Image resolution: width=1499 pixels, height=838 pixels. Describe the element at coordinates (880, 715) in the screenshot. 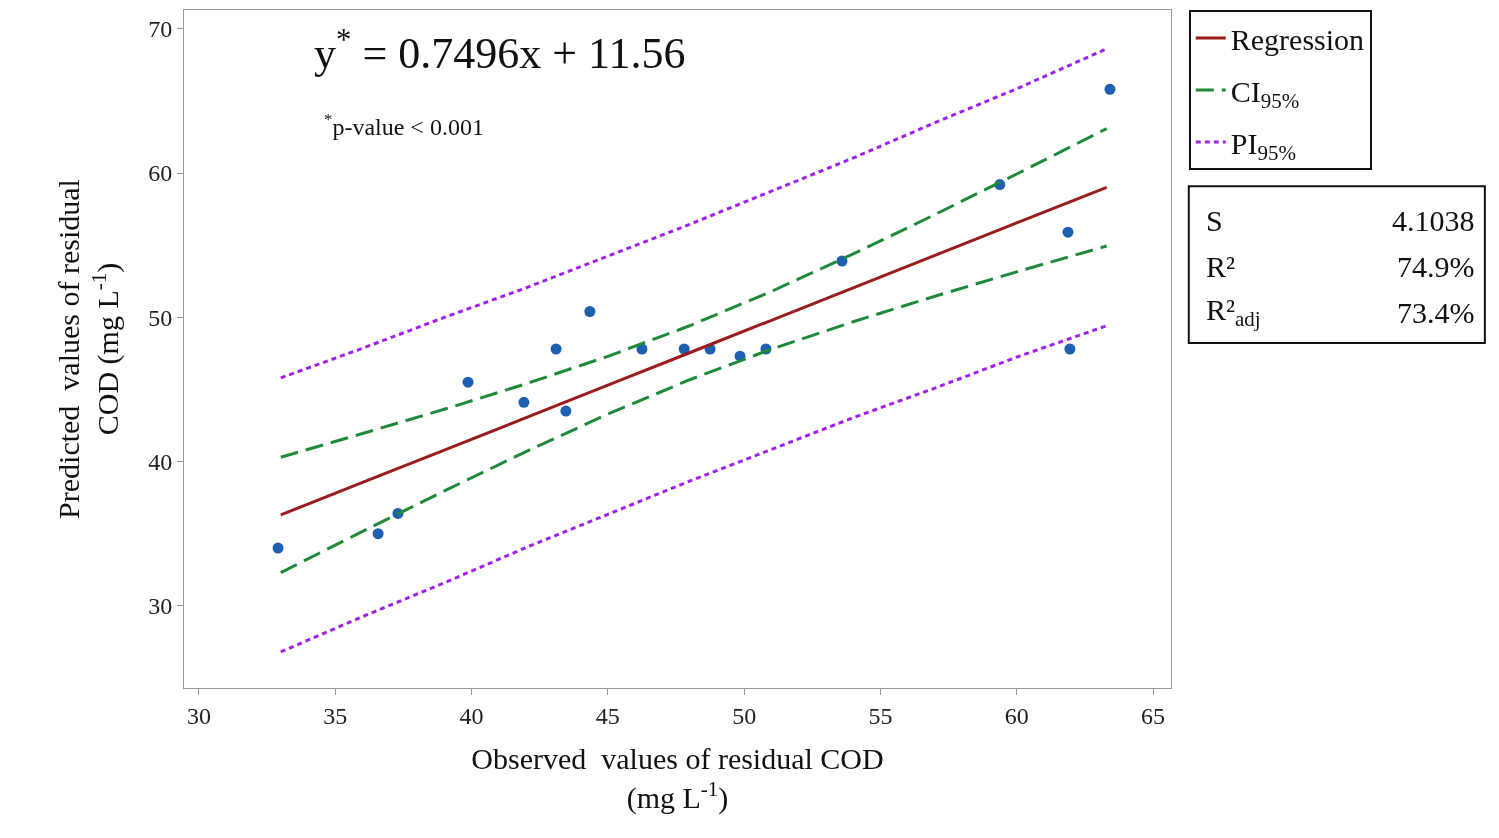

I see `x-tick-label: 55` at that location.